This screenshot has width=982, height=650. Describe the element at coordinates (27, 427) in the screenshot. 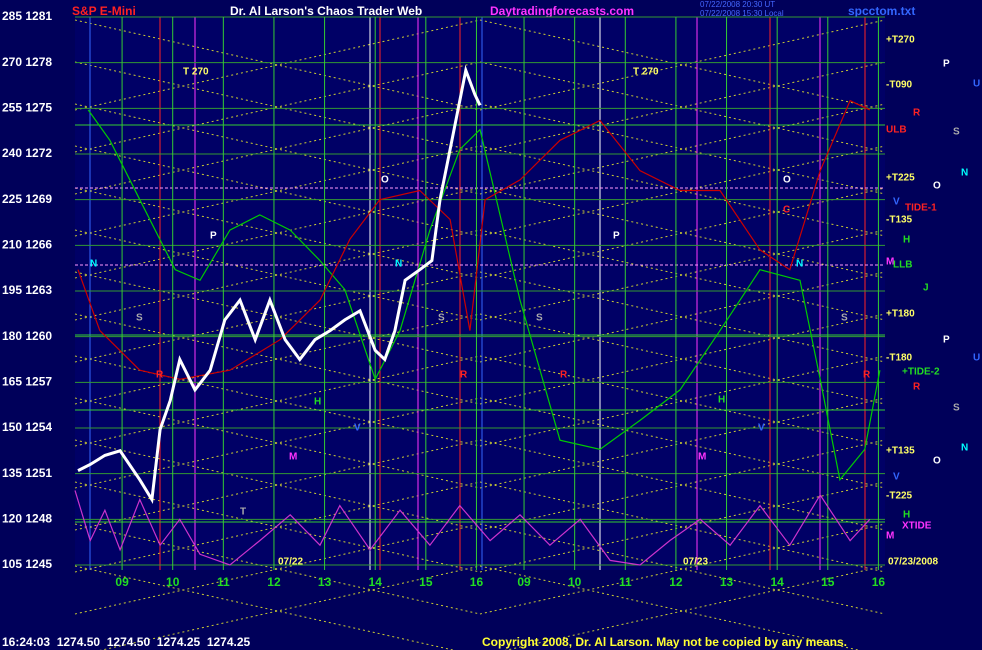

I see `y-tick-label: 150 1254` at that location.